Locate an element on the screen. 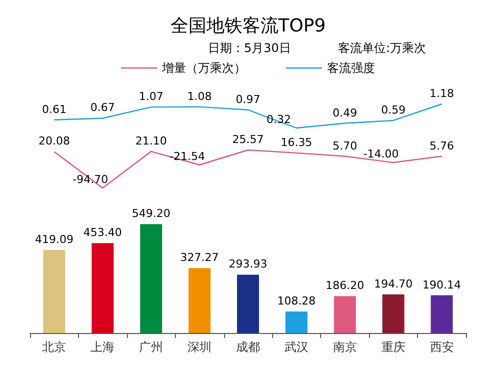  data-label: 0.49 is located at coordinates (345, 113).